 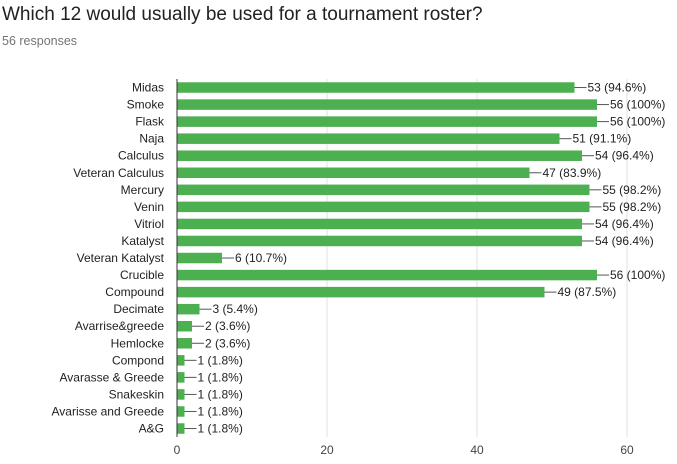 What do you see at coordinates (587, 292) in the screenshot?
I see `data-label: 49 (87.5%)` at bounding box center [587, 292].